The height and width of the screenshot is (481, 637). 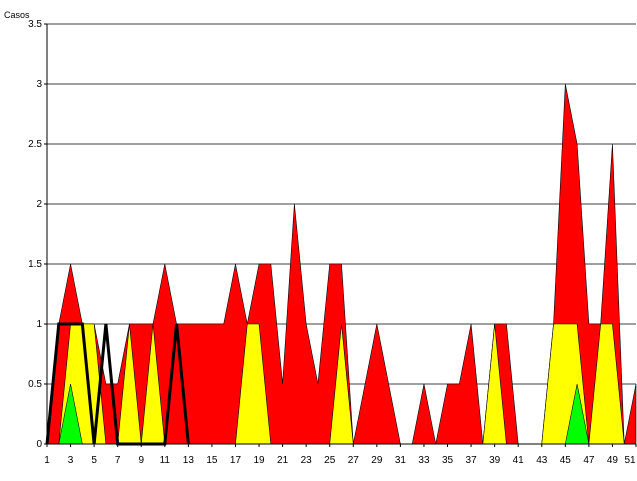 What do you see at coordinates (47, 460) in the screenshot?
I see `x-tick-label: 1` at bounding box center [47, 460].